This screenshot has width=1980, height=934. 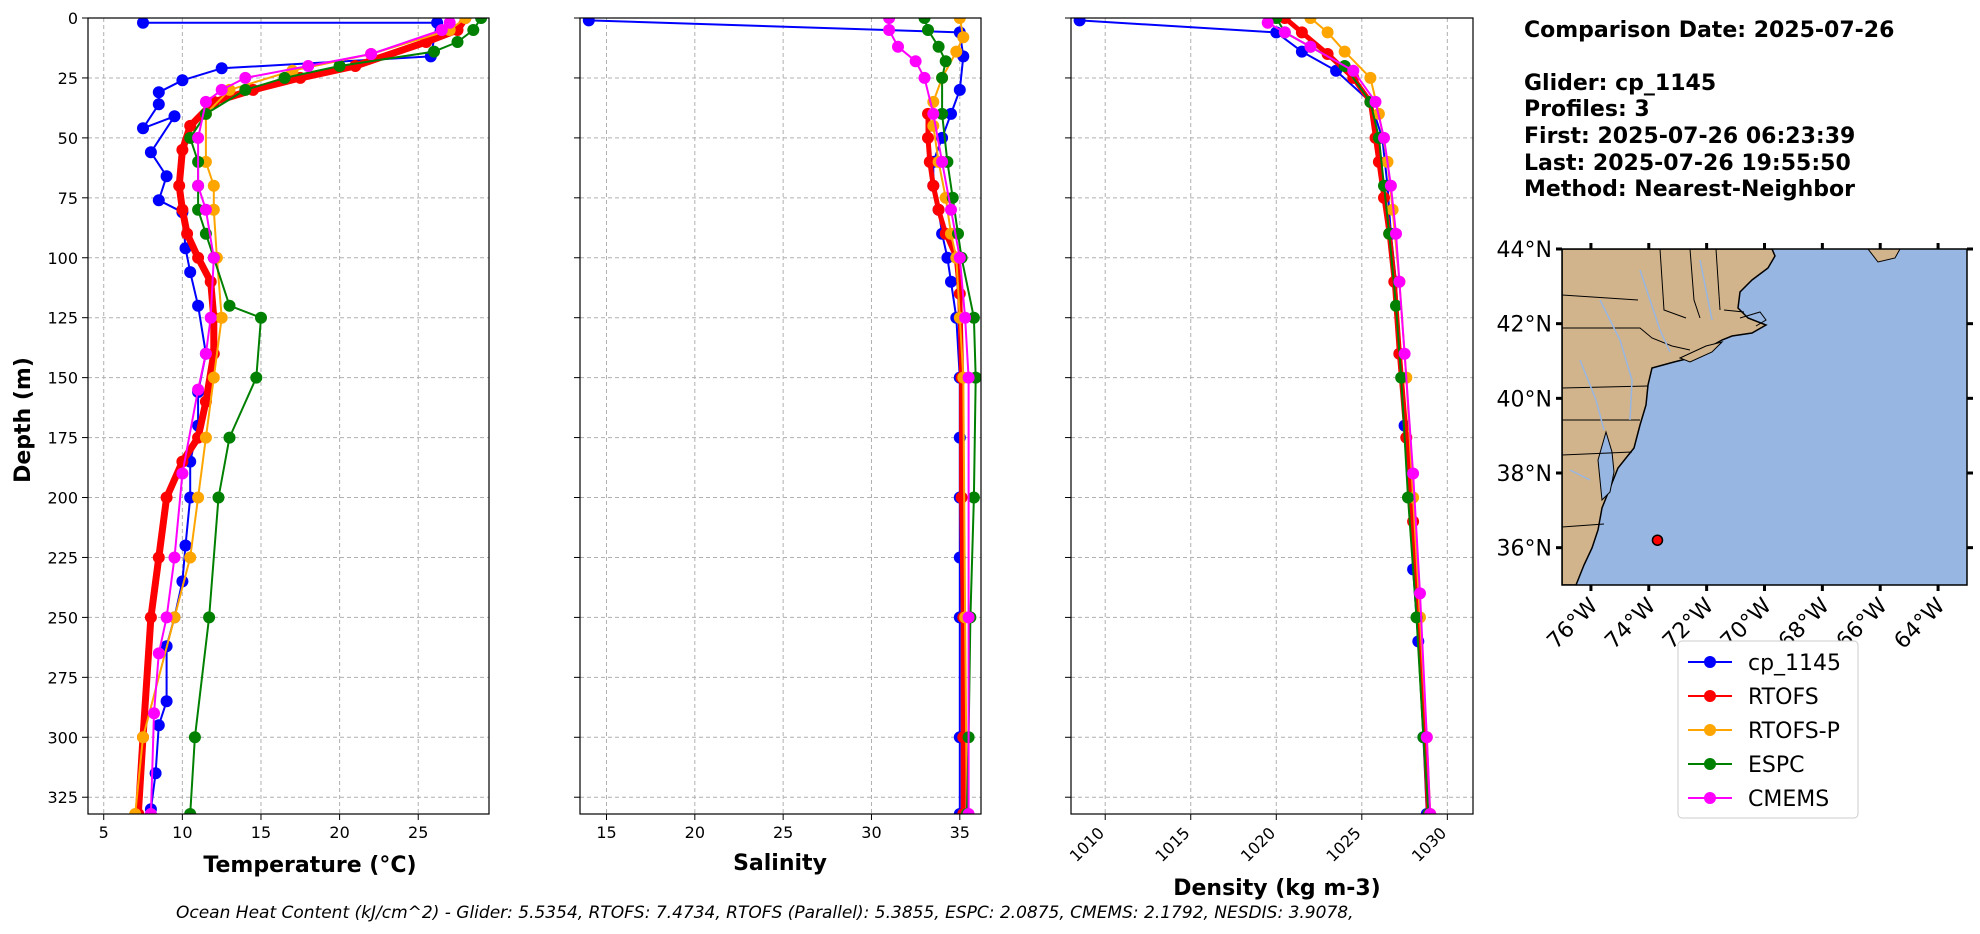 I want to click on series-line-CMEMS, so click(x=300, y=418).